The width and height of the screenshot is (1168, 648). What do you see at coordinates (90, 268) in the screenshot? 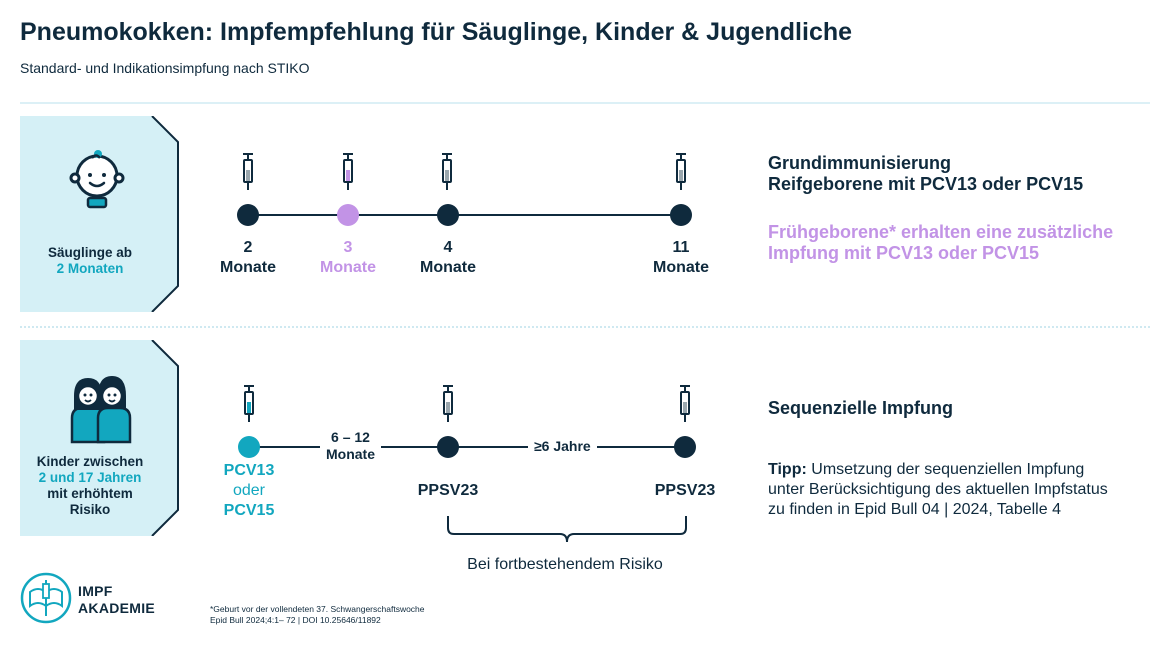
I see `infant-group-label-line2: 2 Monaten` at bounding box center [90, 268].